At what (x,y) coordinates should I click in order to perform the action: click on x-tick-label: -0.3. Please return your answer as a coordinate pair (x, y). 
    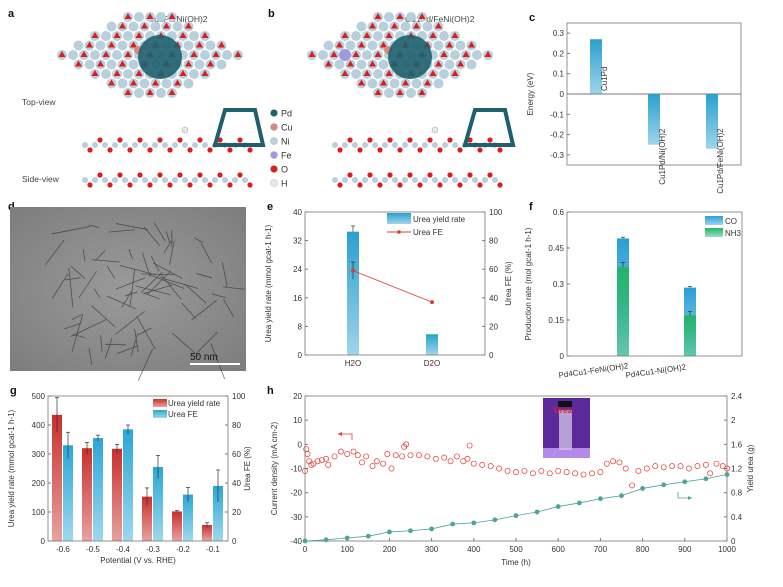
    Looking at the image, I should click on (153, 549).